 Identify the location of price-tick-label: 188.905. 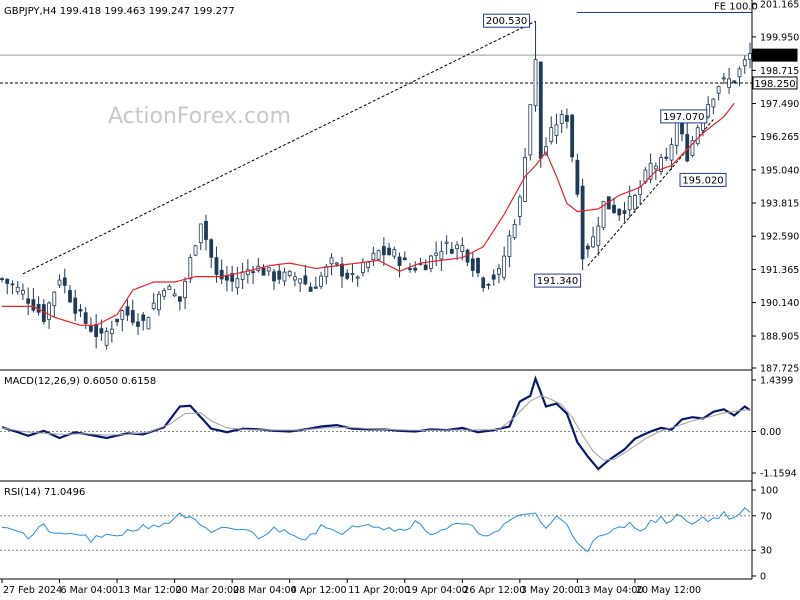
(779, 337).